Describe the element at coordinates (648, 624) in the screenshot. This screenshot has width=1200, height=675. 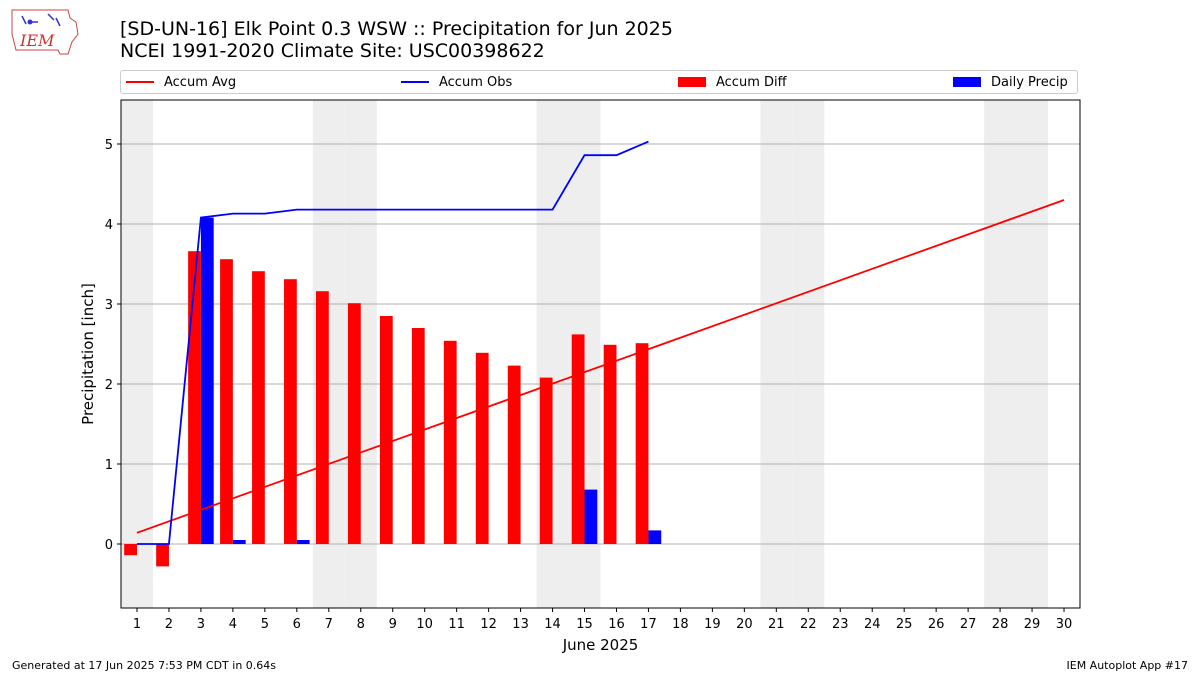
I see `x-tick-label-17: 17` at that location.